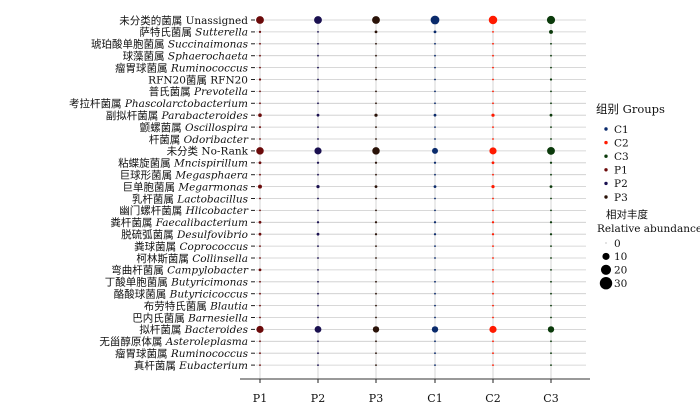 Image resolution: width=700 pixels, height=414 pixels. What do you see at coordinates (621, 184) in the screenshot?
I see `legend-group-label: P2` at bounding box center [621, 184].